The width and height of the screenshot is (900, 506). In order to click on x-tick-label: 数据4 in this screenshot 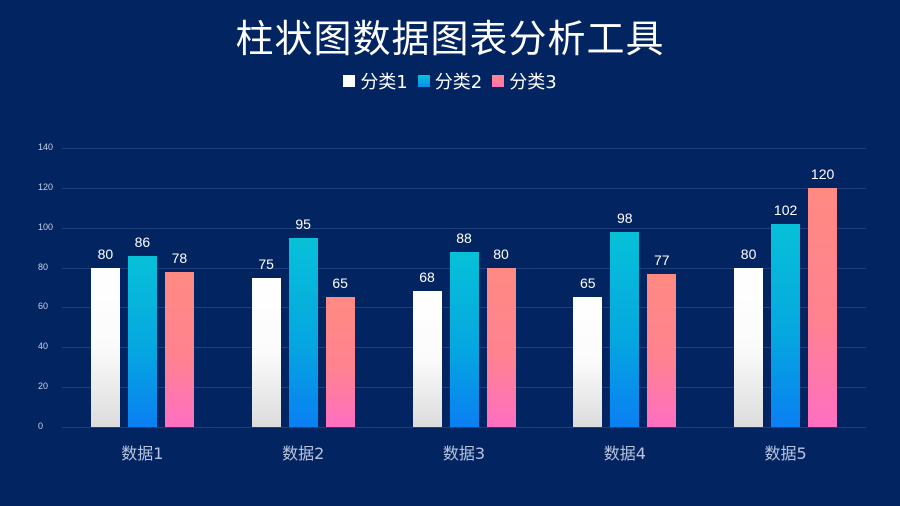, I will do `click(624, 453)`.